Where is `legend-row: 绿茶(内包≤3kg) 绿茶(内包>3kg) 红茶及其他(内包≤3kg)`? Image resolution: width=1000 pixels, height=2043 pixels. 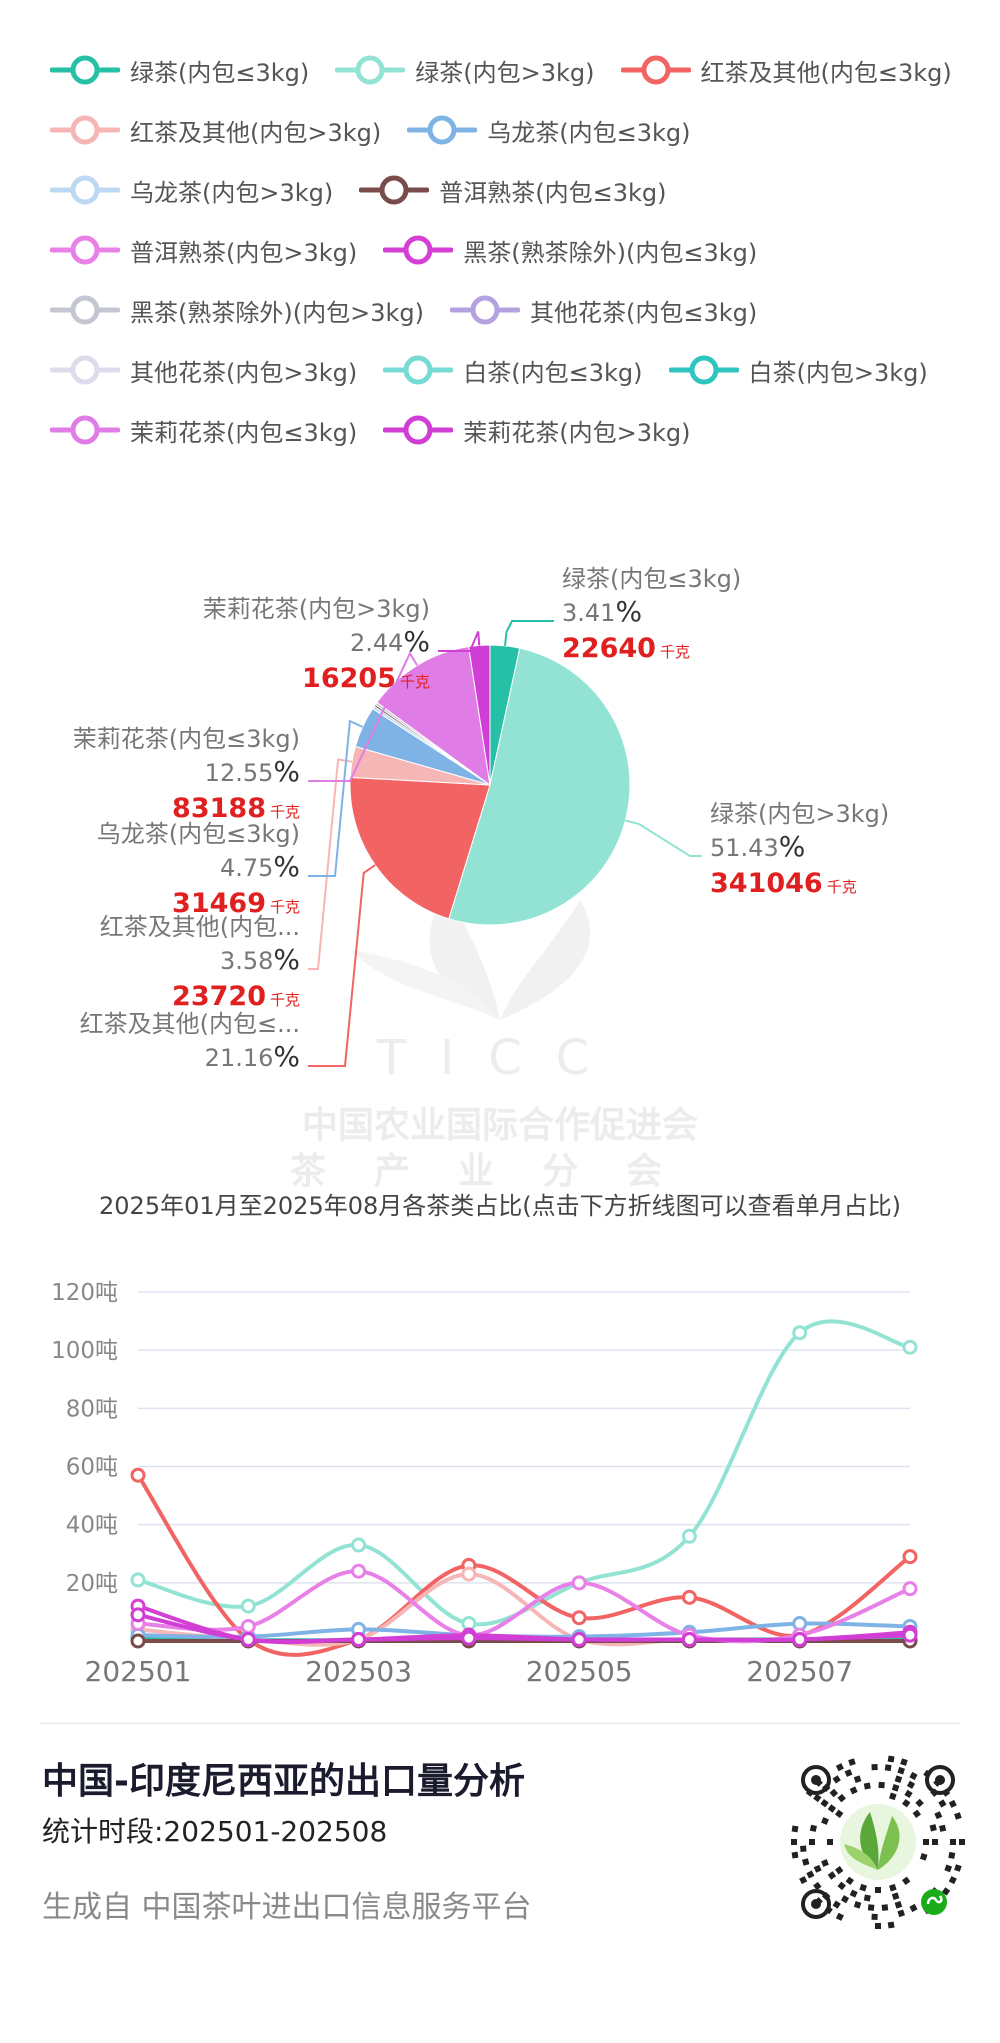
legend-row: 绿茶(内包≤3kg) 绿茶(内包>3kg) 红茶及其他(内包≤3kg) is located at coordinates (510, 70).